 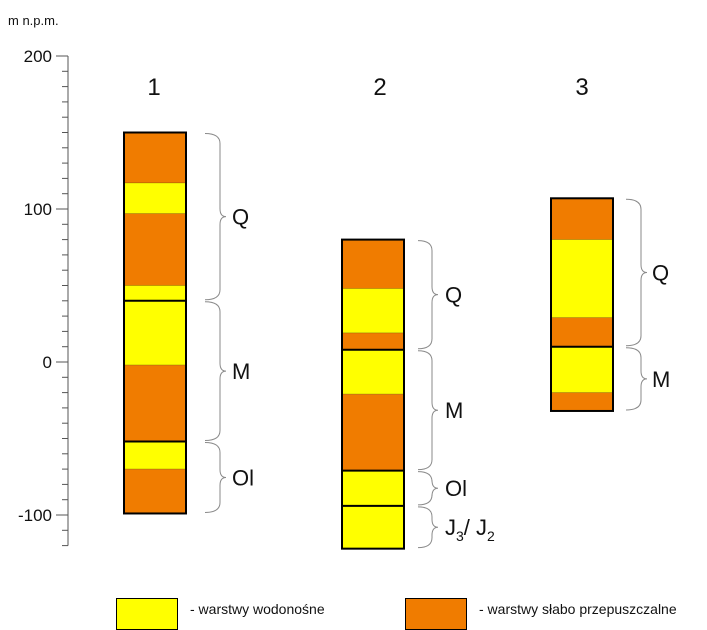 What do you see at coordinates (379, 87) in the screenshot?
I see `column-label-2: 2` at bounding box center [379, 87].